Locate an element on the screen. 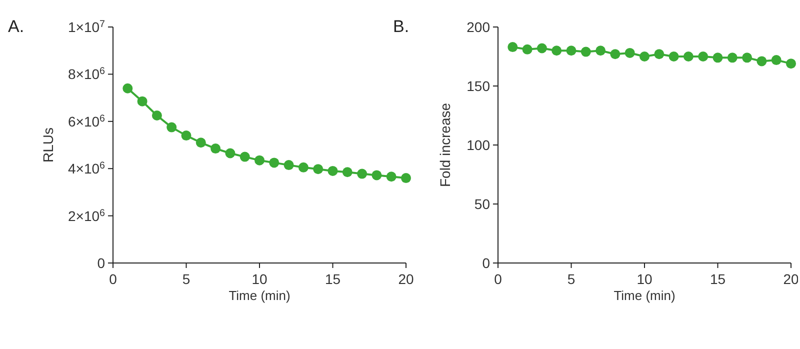  y-tick-label: 4×10$^{6}$ is located at coordinates (87, 168).